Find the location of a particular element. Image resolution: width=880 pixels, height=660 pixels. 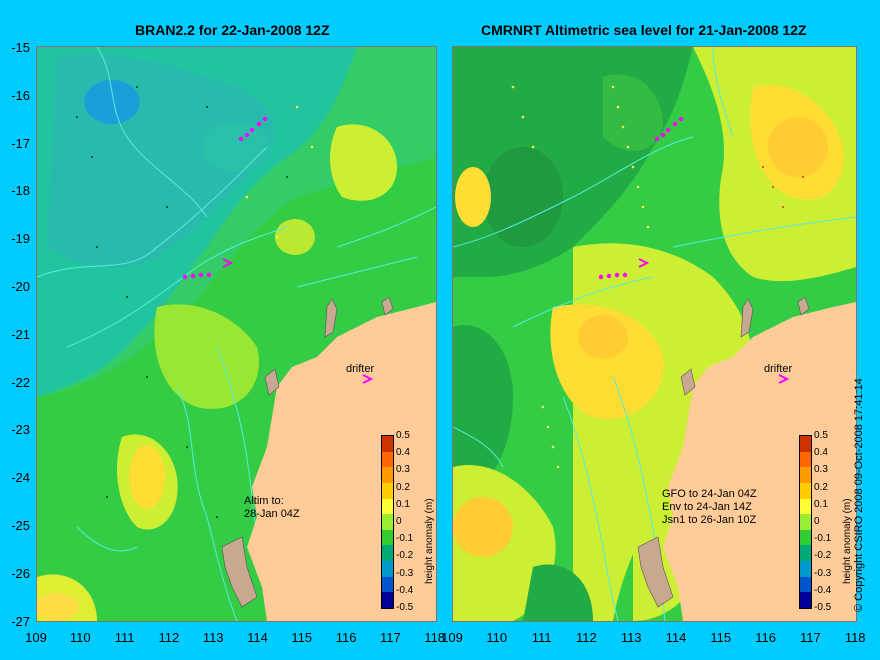

y-tick-label: -18 is located at coordinates (20, 191).